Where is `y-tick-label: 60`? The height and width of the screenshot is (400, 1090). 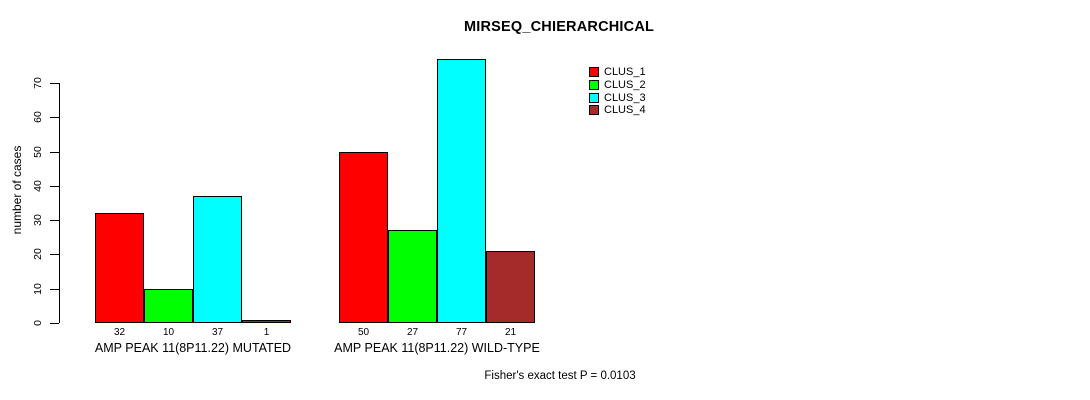 y-tick-label: 60 is located at coordinates (38, 117).